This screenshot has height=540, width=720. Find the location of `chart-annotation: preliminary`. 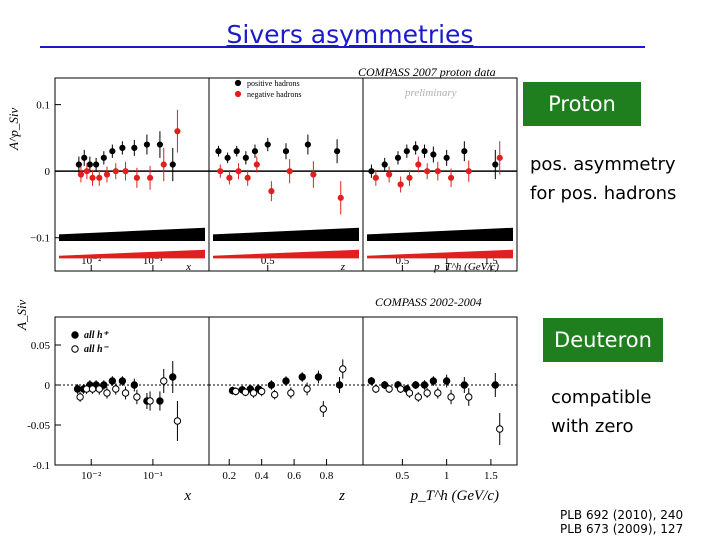

chart-annotation: preliminary is located at coordinates (430, 93).